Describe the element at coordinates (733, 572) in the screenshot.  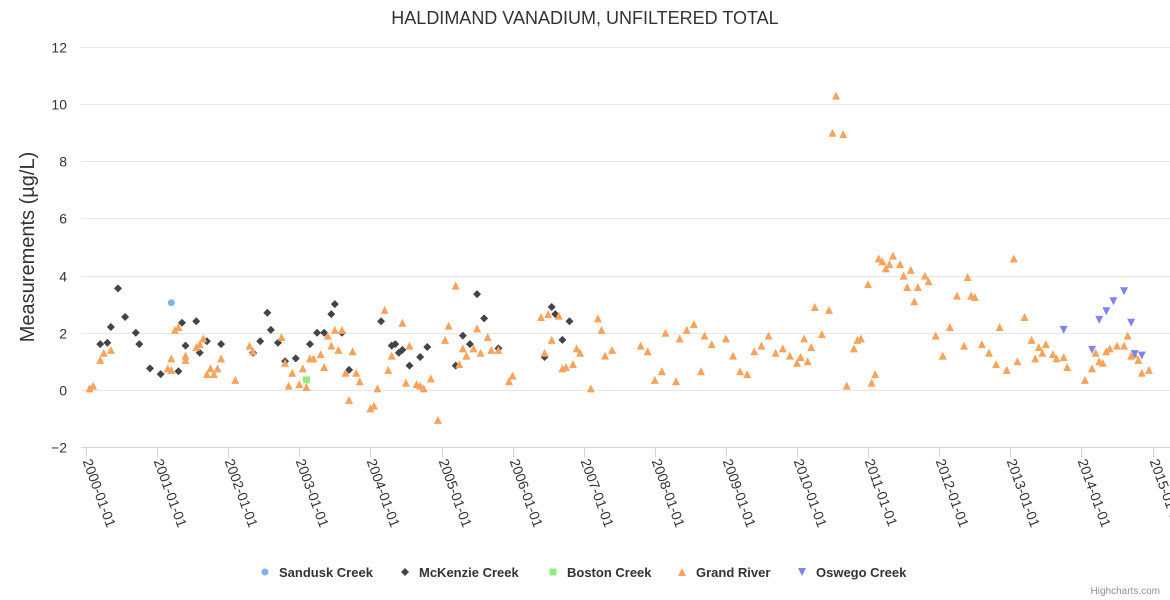
I see `legend-label: Grand River` at that location.